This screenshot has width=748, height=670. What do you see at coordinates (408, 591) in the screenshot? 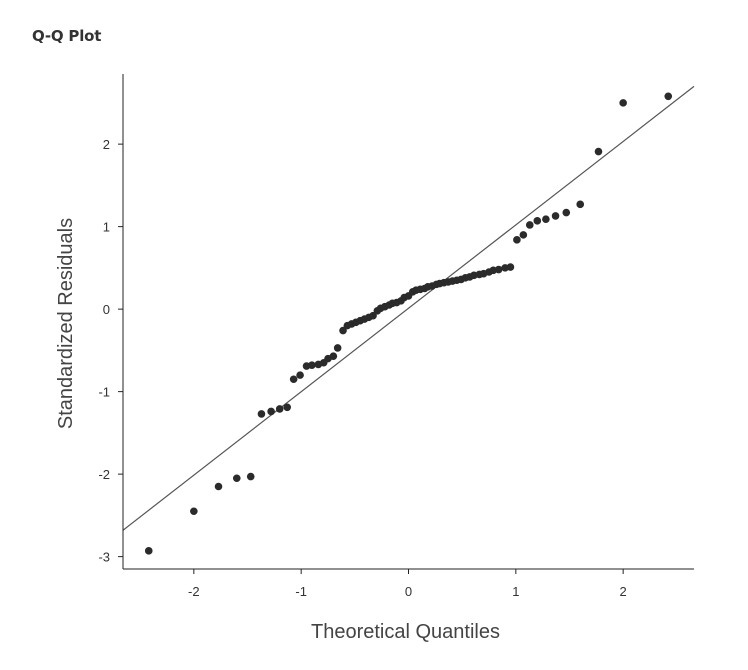
I see `x-tick-label: 0` at bounding box center [408, 591].